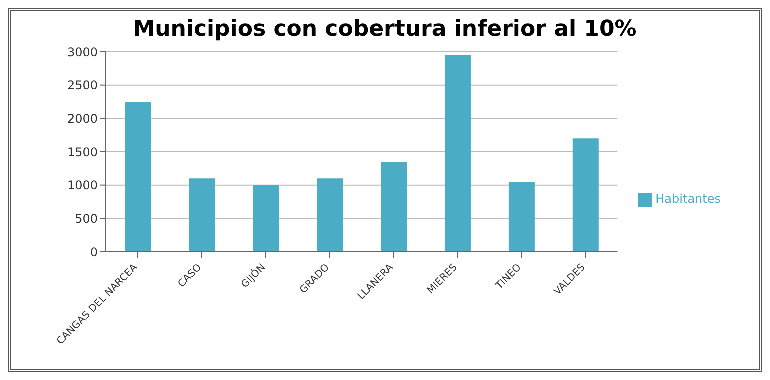 The width and height of the screenshot is (770, 380). What do you see at coordinates (82, 85) in the screenshot?
I see `y-tick-label: 2500` at bounding box center [82, 85].